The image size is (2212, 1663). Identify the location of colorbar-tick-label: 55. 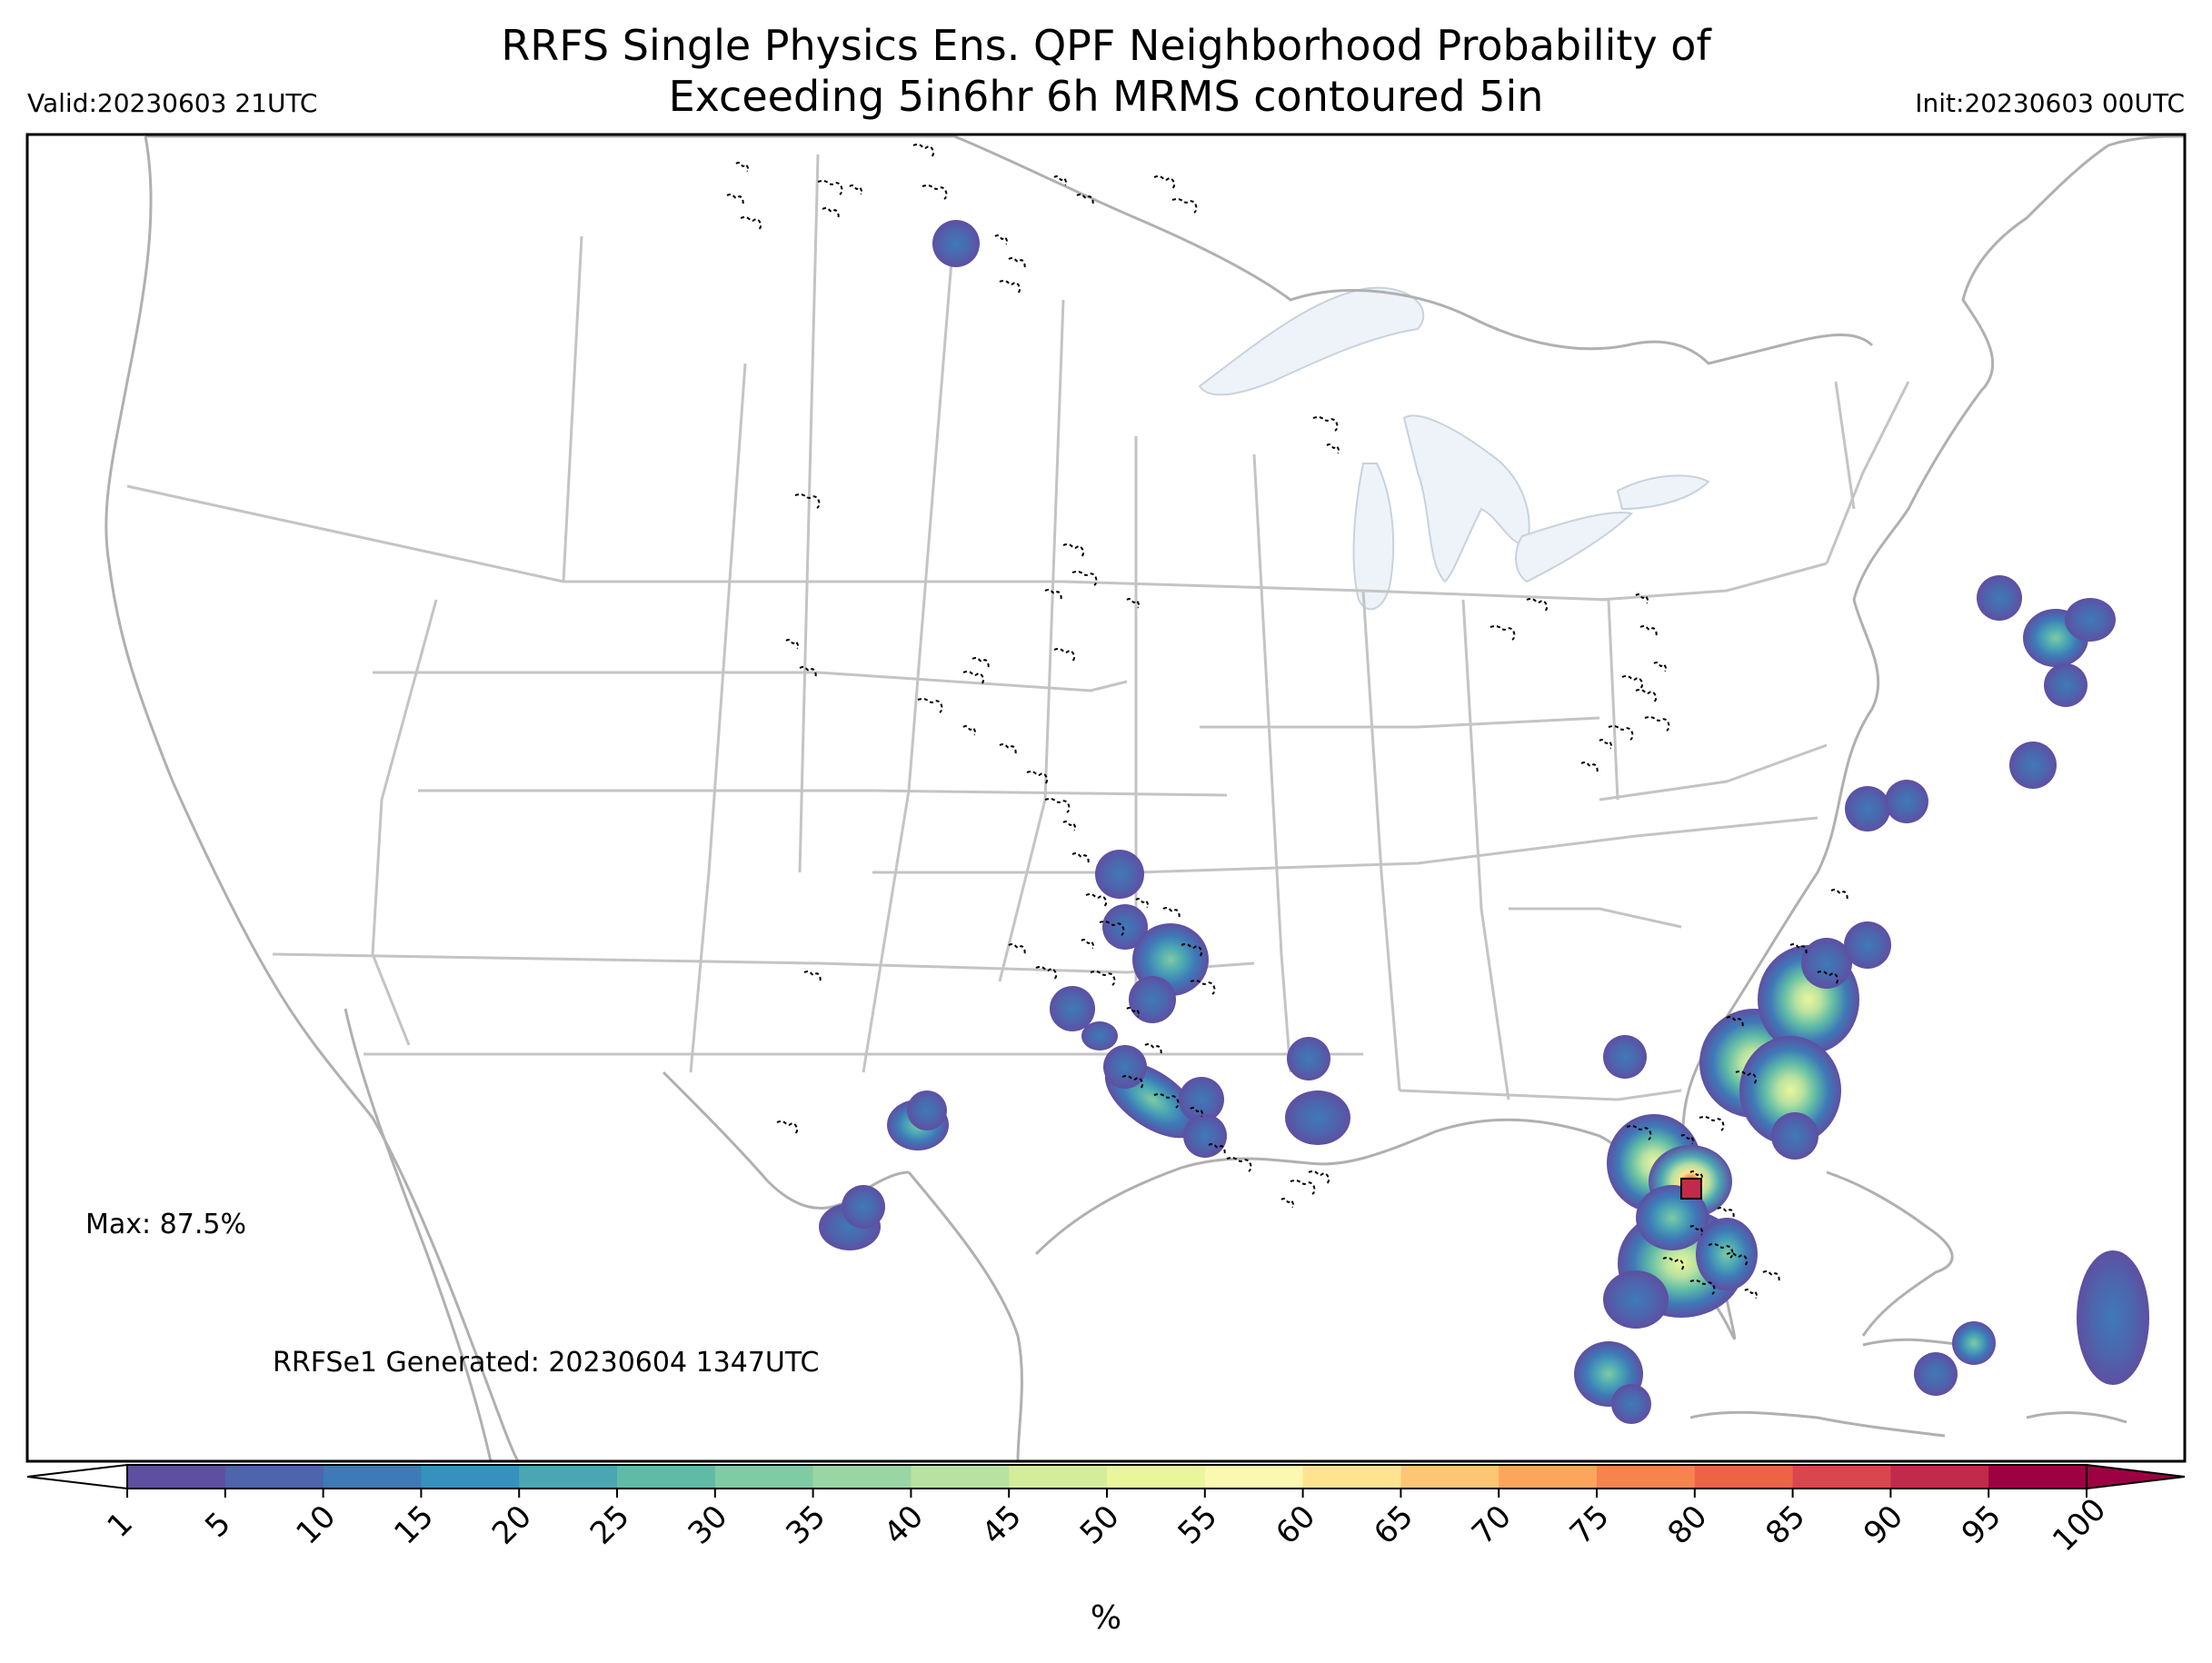
(1198, 1525).